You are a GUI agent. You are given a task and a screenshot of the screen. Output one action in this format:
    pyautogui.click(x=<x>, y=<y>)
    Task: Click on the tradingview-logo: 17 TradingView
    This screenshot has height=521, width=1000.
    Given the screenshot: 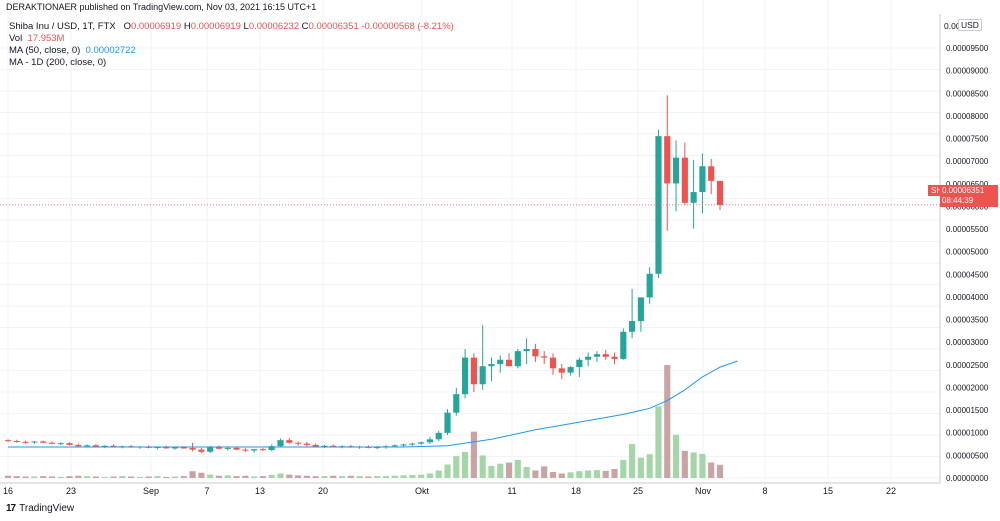 What is the action you would take?
    pyautogui.click(x=40, y=508)
    